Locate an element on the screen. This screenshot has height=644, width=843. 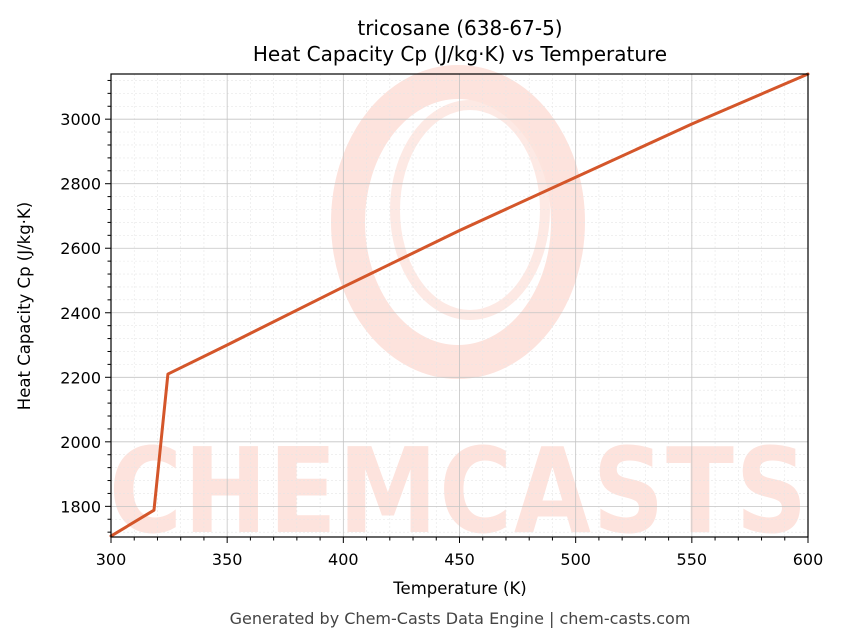
x-tick-label: 400 is located at coordinates (343, 559).